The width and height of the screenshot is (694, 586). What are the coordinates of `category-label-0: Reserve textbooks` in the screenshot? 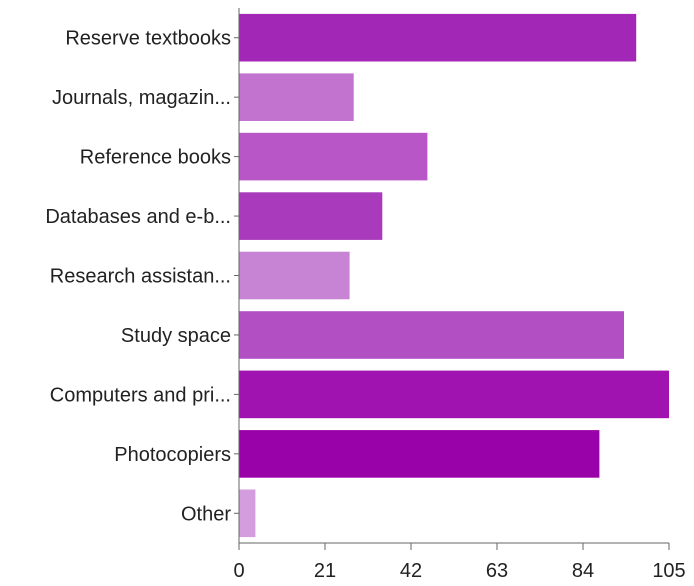 It's located at (148, 39).